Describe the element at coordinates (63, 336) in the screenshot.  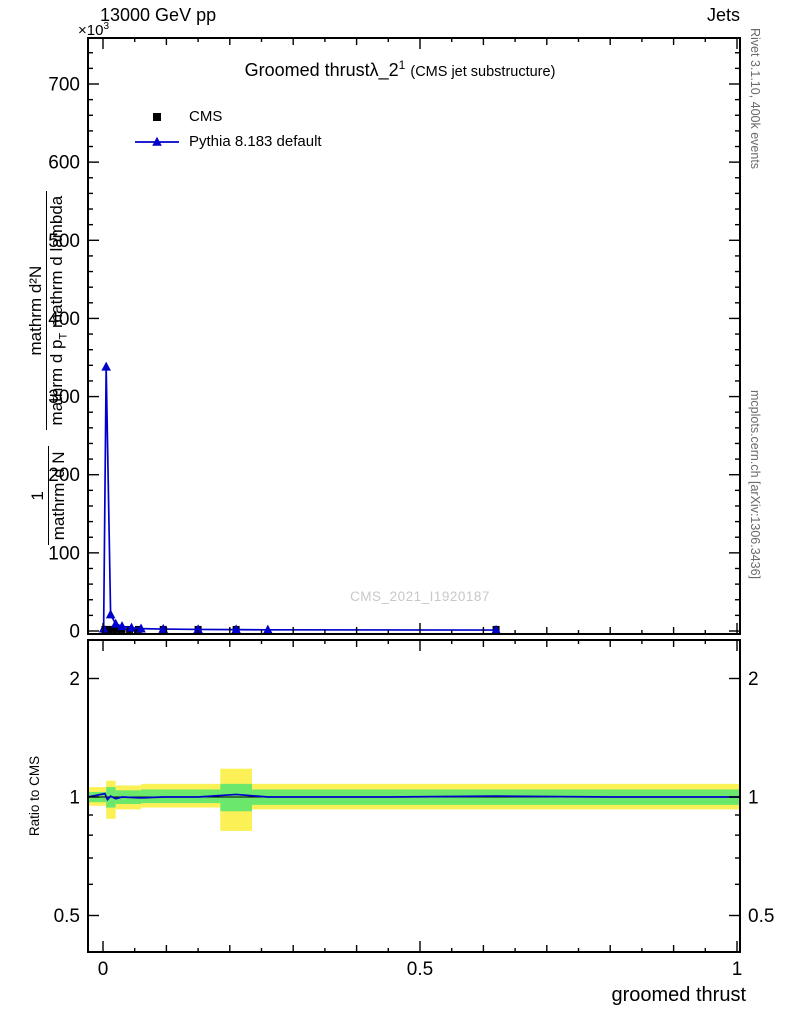
I see `y-axis-label-den-sub: T` at that location.